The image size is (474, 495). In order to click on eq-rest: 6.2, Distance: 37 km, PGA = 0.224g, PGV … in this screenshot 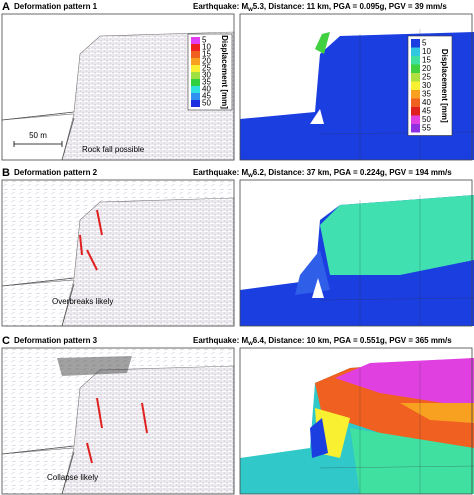, I will do `click(352, 172)`.